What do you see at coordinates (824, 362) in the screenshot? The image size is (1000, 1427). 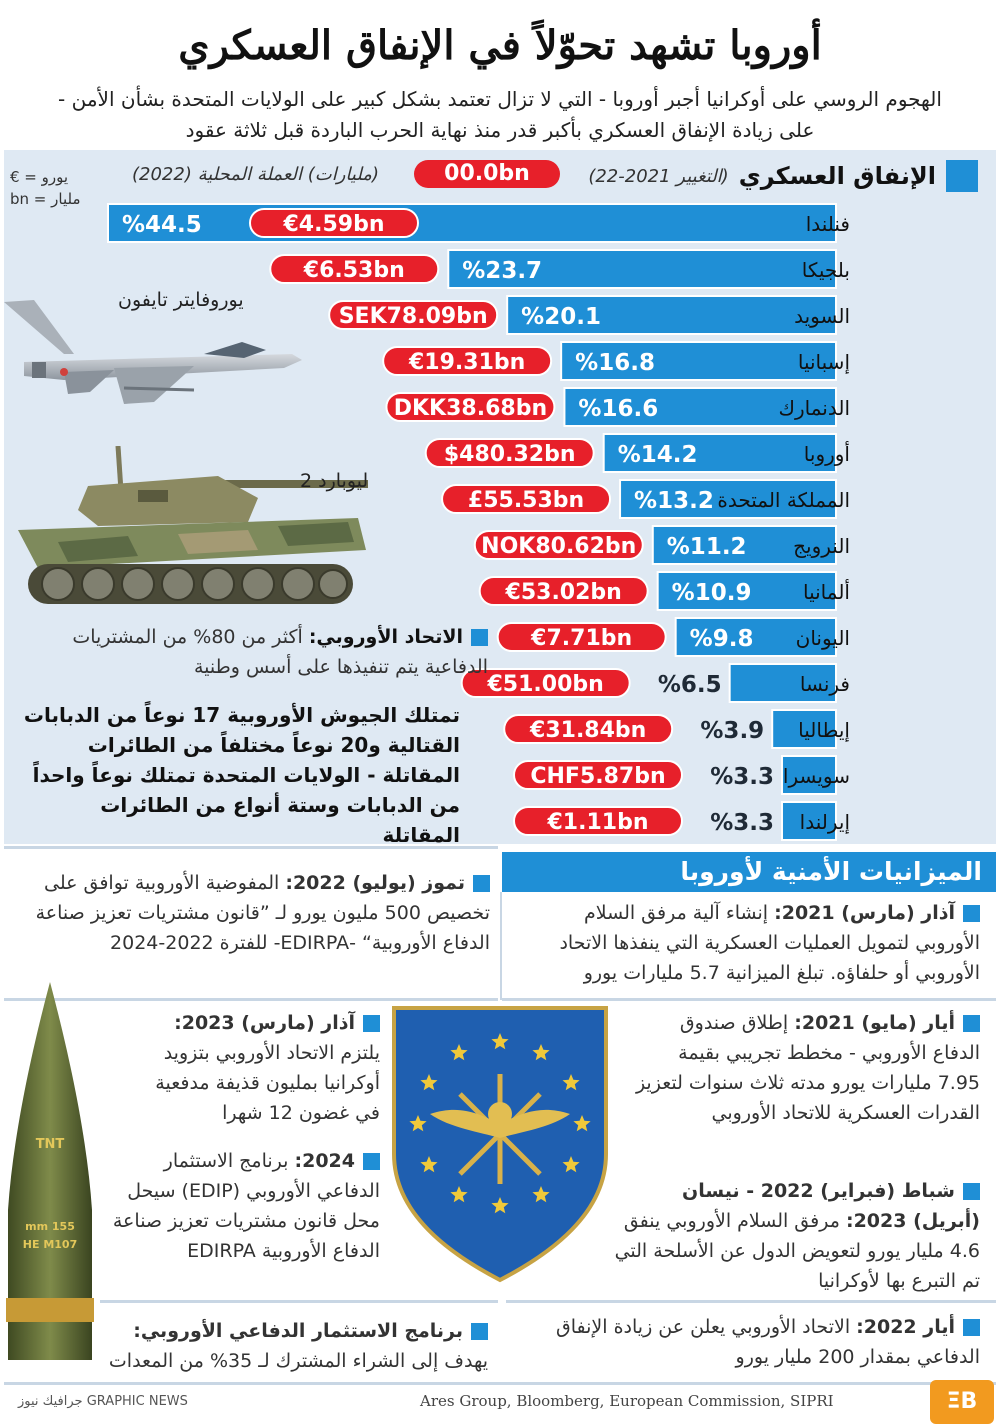 I see `category-label: إسبانيا` at bounding box center [824, 362].